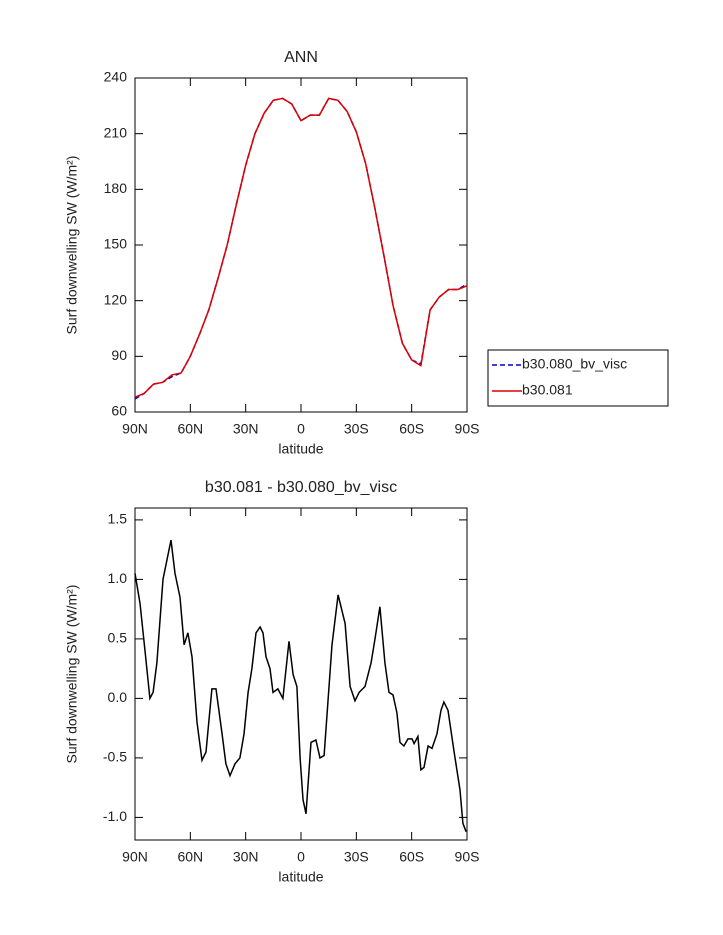 This screenshot has width=723, height=935. Describe the element at coordinates (547, 390) in the screenshot. I see `legend-label: b30.081` at that location.